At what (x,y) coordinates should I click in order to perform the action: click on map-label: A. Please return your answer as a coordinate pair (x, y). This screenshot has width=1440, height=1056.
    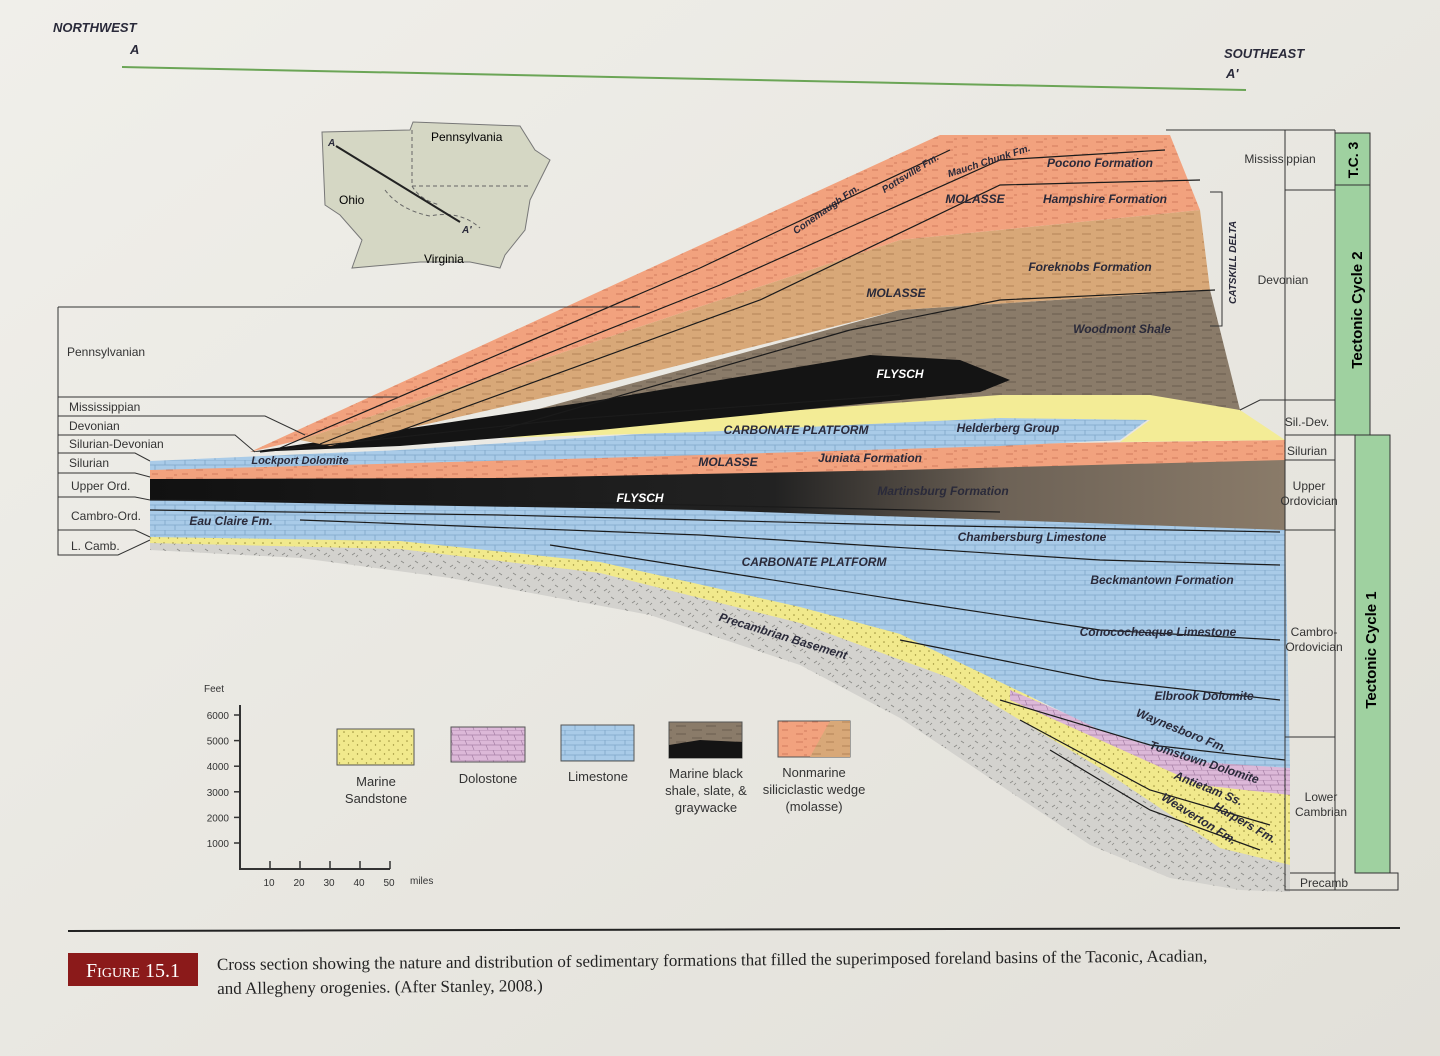
    Looking at the image, I should click on (331, 143).